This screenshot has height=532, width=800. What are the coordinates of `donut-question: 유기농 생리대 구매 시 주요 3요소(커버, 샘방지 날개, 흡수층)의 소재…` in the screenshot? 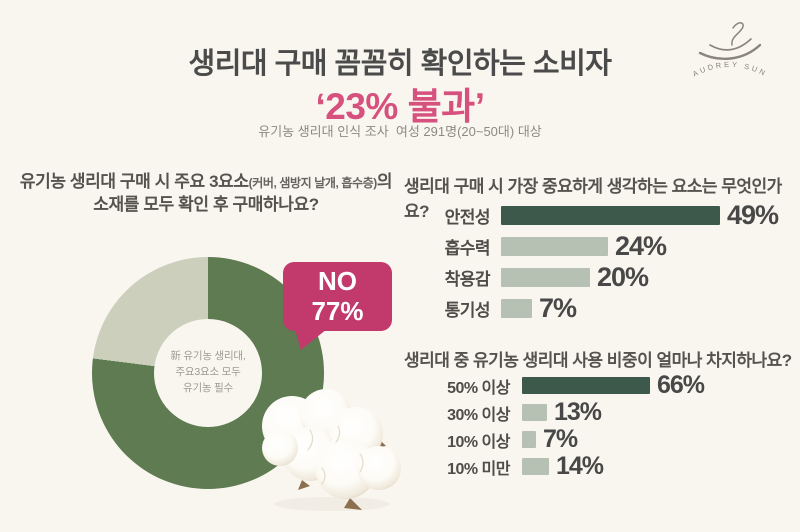 It's located at (206, 193).